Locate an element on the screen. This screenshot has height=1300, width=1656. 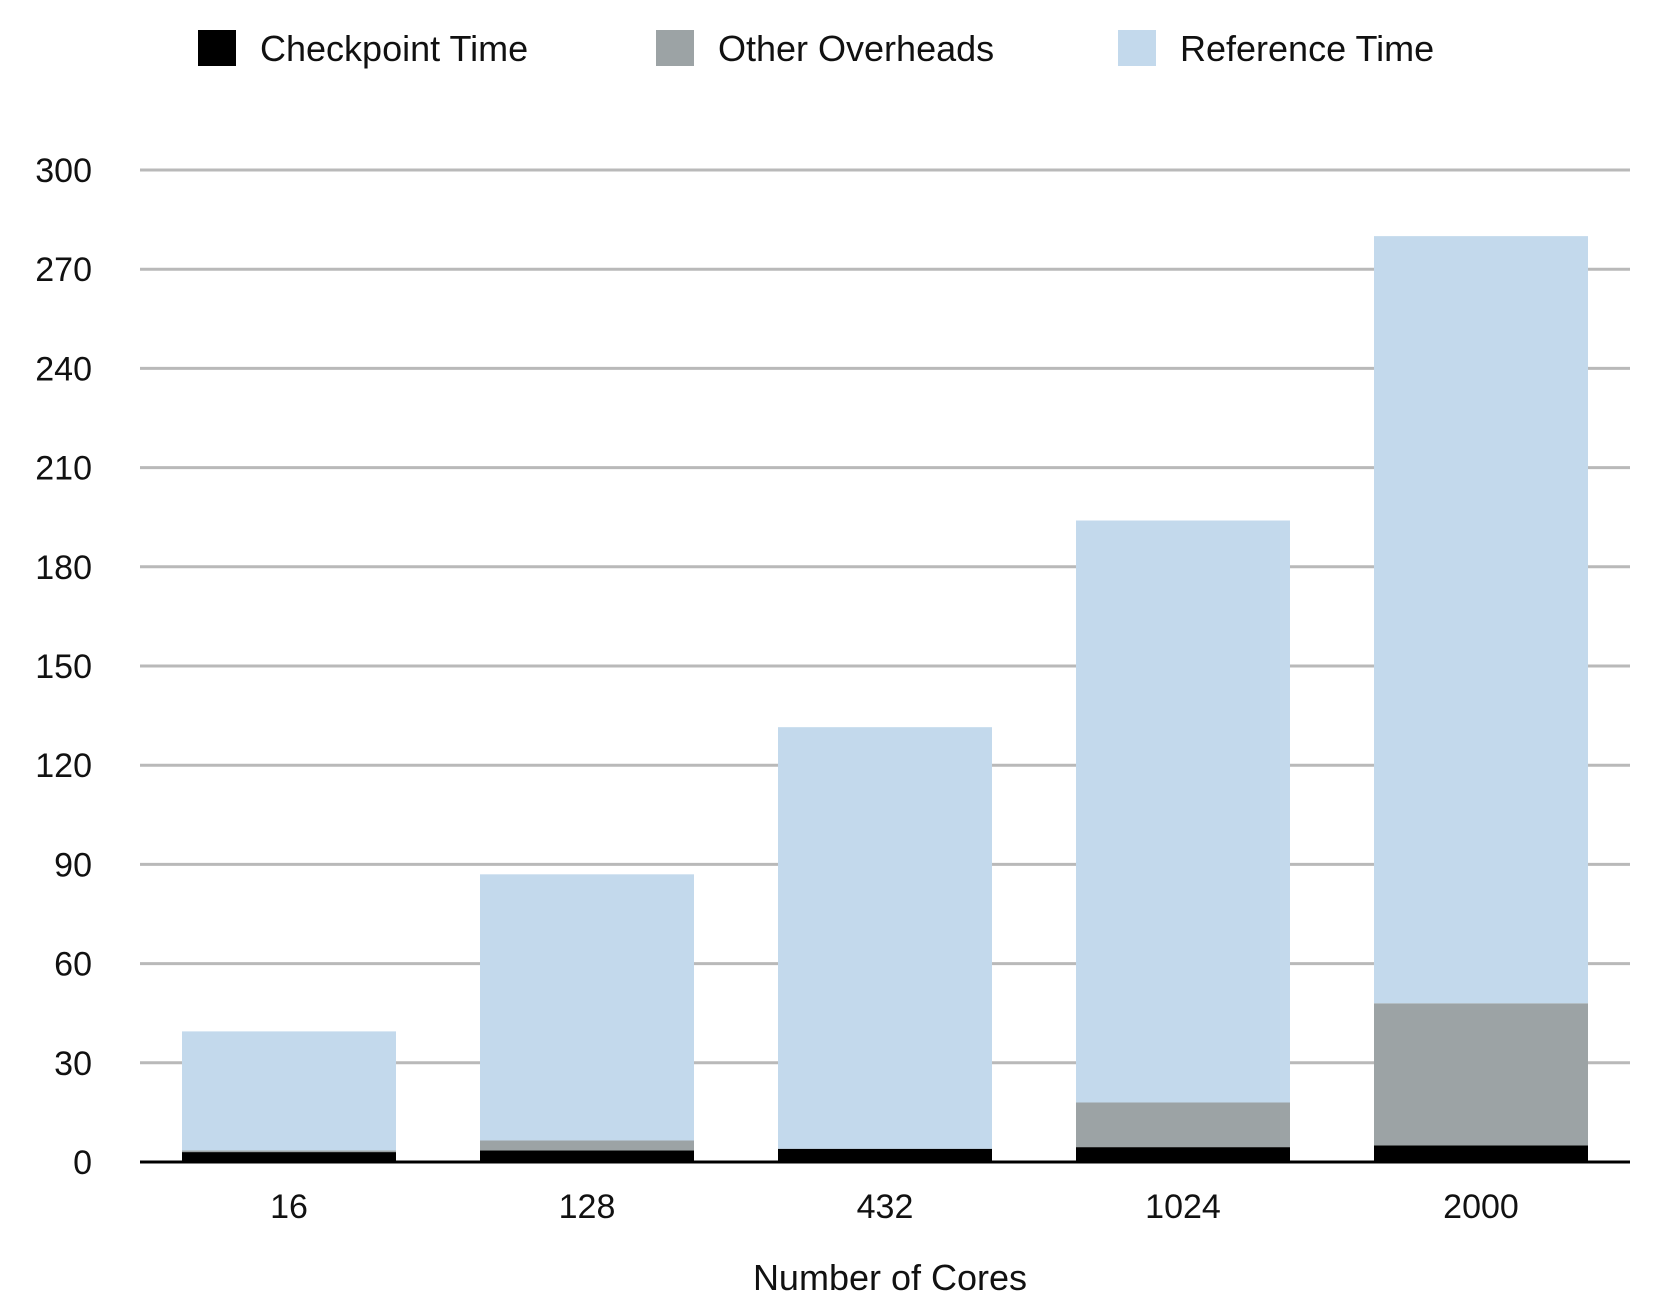
x-tick-label: 16 is located at coordinates (289, 1207).